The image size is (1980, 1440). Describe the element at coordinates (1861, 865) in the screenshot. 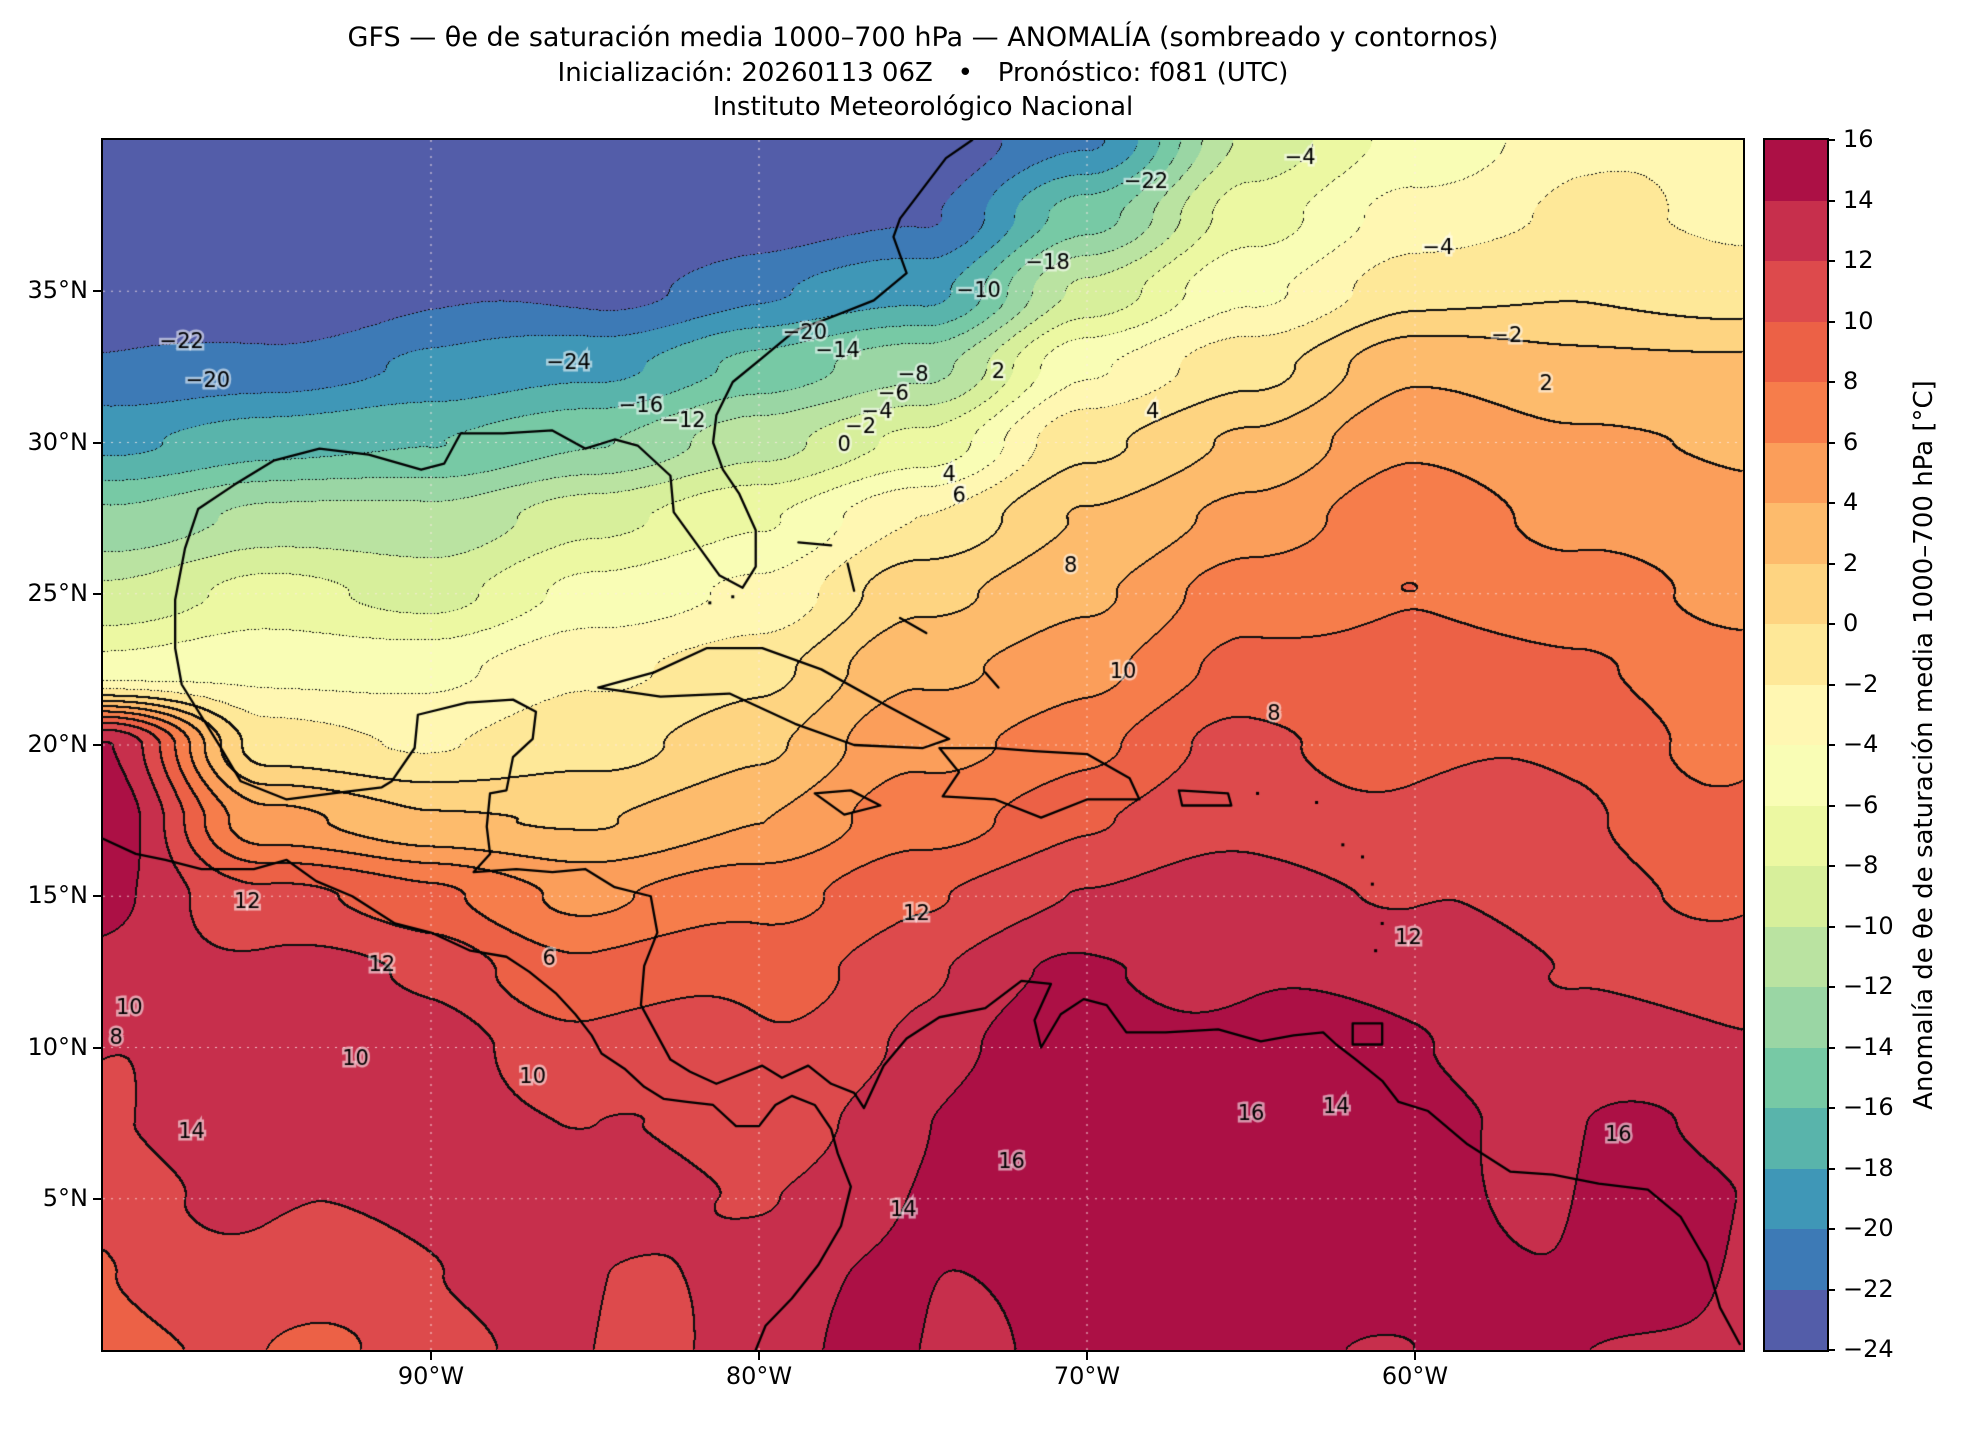

I see `colorbar-tick-label: −8` at that location.